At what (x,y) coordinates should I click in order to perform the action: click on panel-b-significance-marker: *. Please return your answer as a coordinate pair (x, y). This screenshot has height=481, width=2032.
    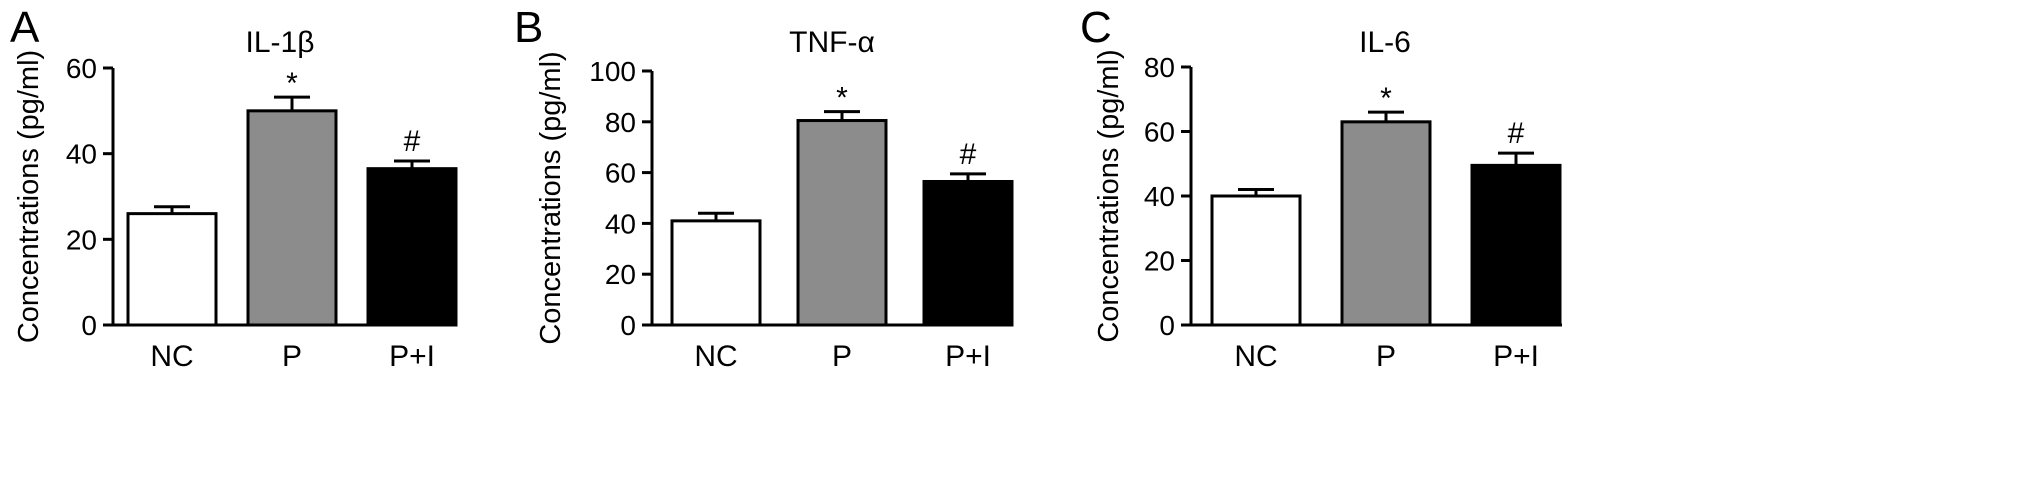
    Looking at the image, I should click on (842, 98).